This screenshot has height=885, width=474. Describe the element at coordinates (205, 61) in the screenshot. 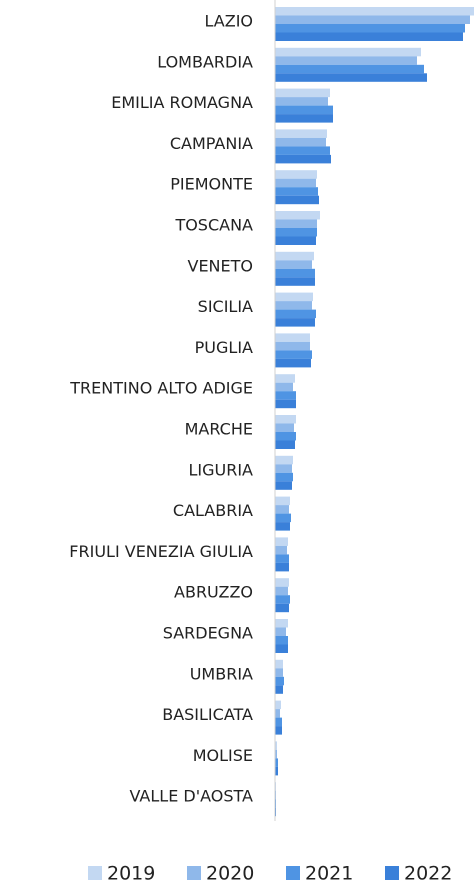

I see `y-tick-label: LOMBARDIA` at that location.